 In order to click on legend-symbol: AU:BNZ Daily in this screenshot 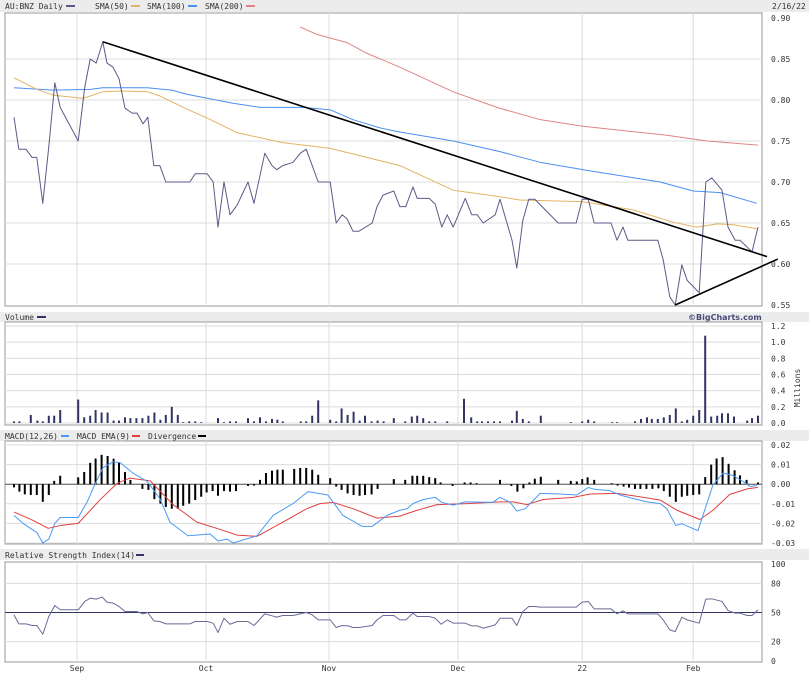, I will do `click(34, 6)`.